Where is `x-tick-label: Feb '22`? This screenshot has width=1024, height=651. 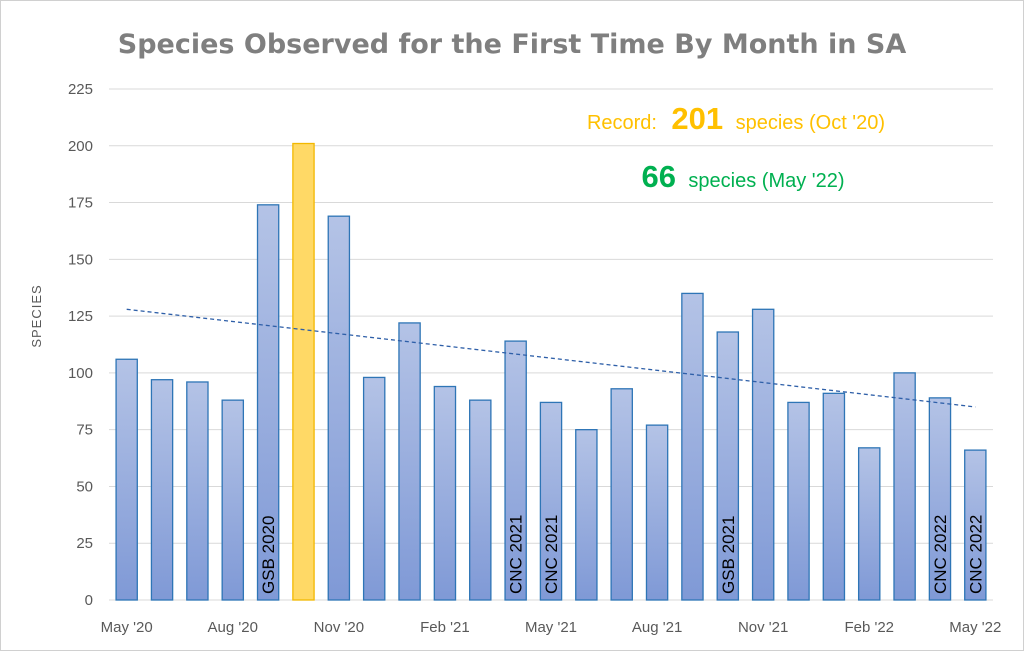 x-tick-label: Feb '22 is located at coordinates (869, 627).